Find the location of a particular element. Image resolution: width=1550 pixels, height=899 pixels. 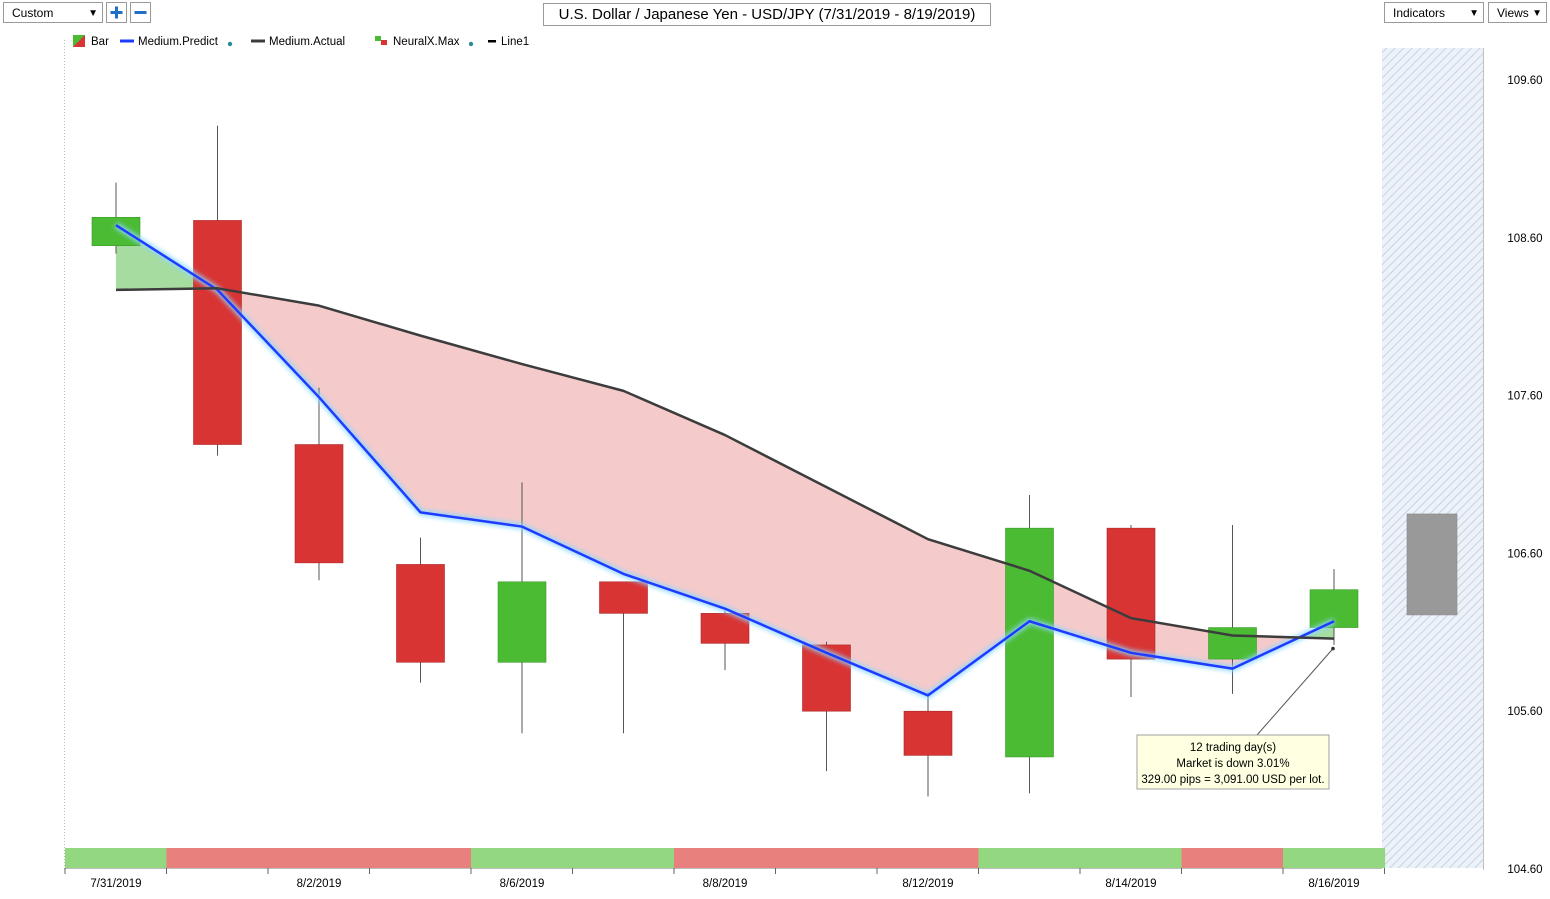

x-tick-label: 8/12/2019 is located at coordinates (927, 884).